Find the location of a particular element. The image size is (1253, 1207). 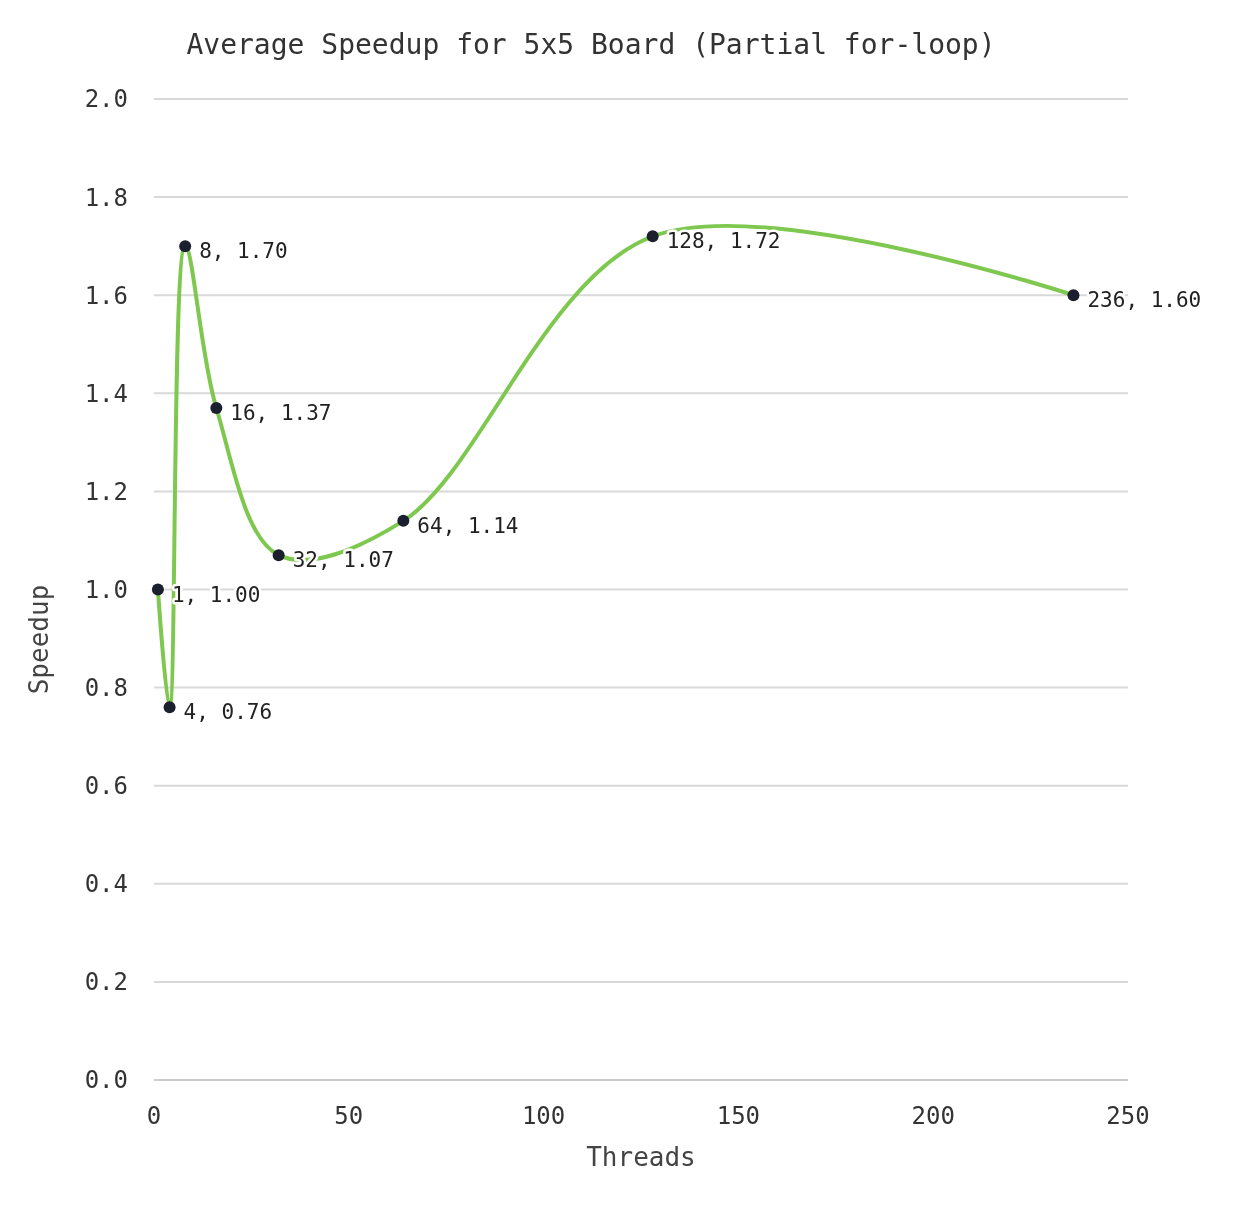

x-tick-label: 250 is located at coordinates (1128, 1116).